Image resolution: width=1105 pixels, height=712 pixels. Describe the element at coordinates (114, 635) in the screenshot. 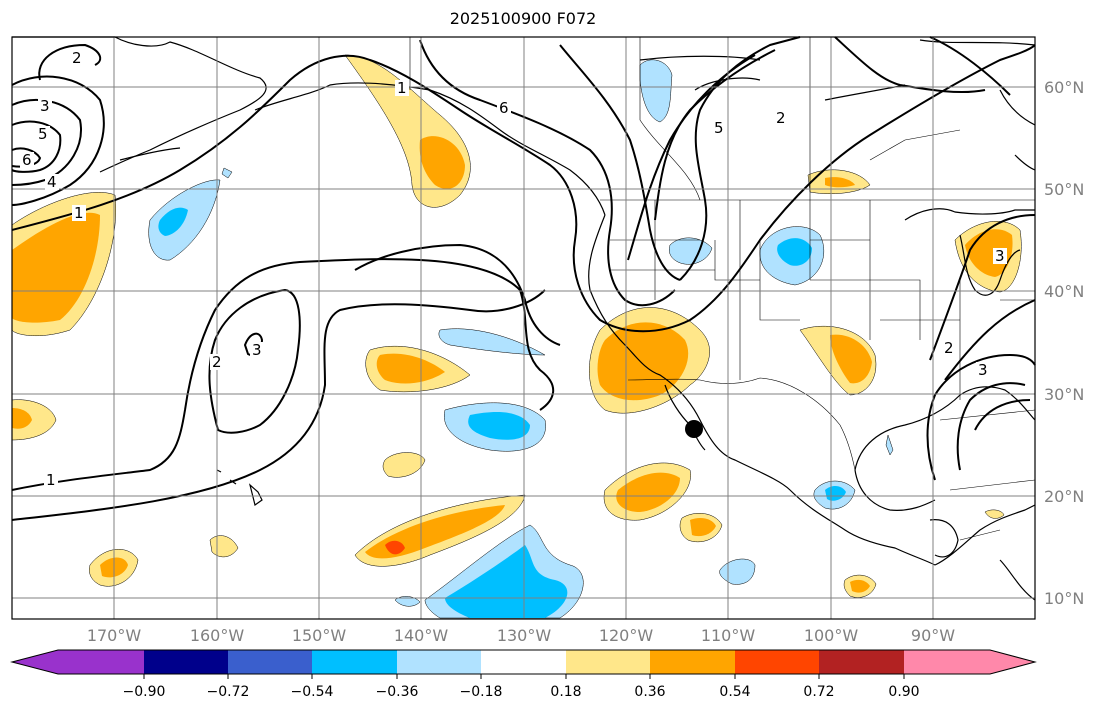

I see `lon-label: 170°W` at that location.